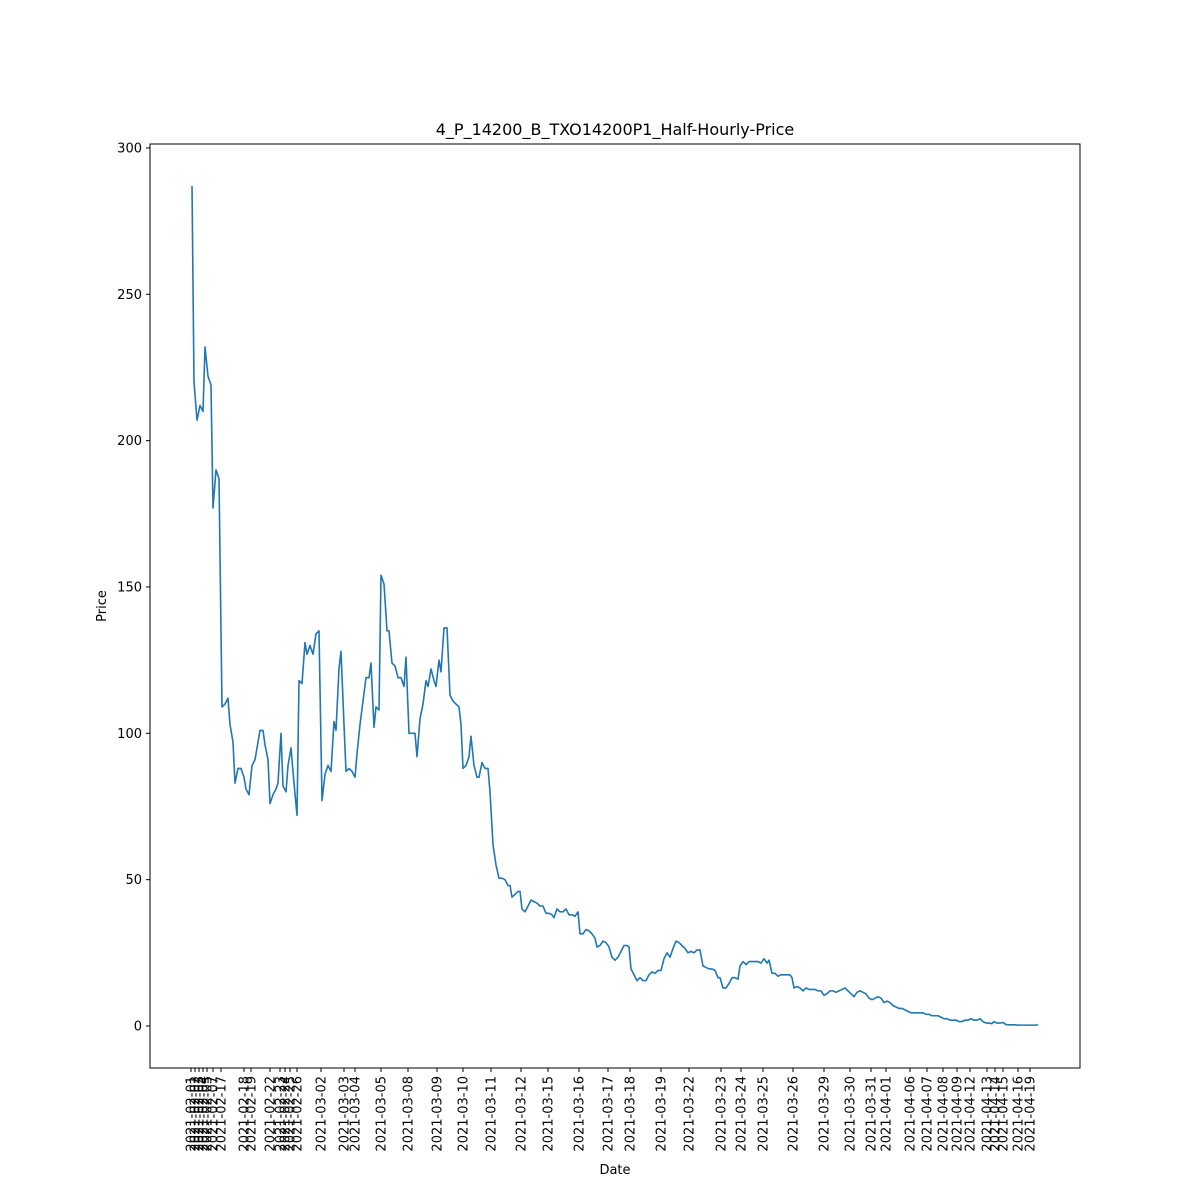 Image resolution: width=1200 pixels, height=1204 pixels. I want to click on x-tick-label: 2021-03-16, so click(580, 1114).